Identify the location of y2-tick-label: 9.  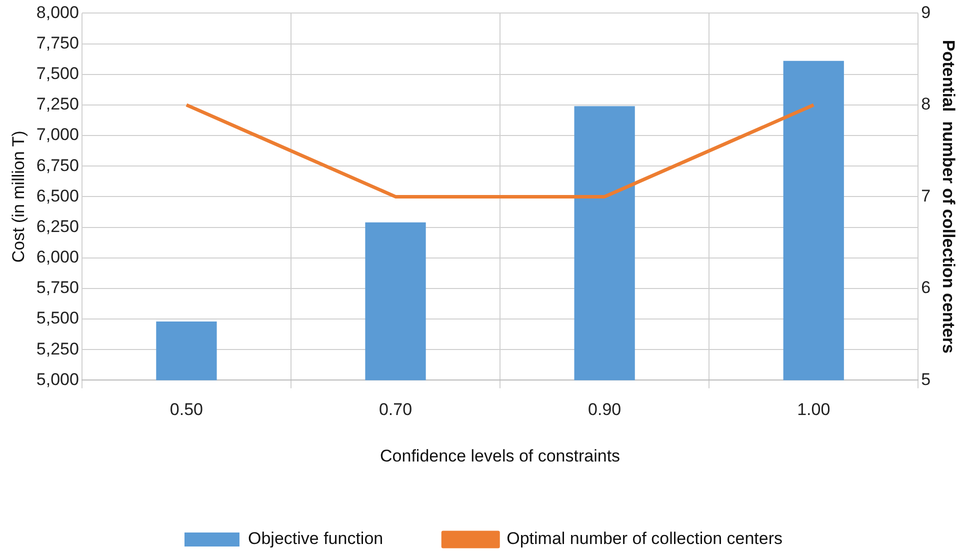
(926, 12).